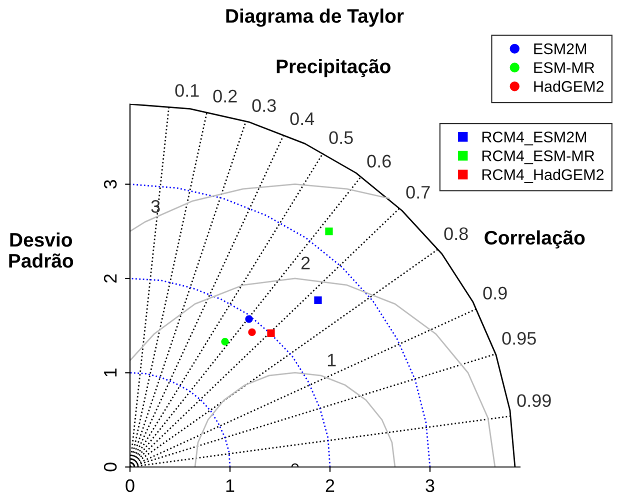 The width and height of the screenshot is (629, 504). What do you see at coordinates (534, 239) in the screenshot?
I see `annotation: Correlação` at bounding box center [534, 239].